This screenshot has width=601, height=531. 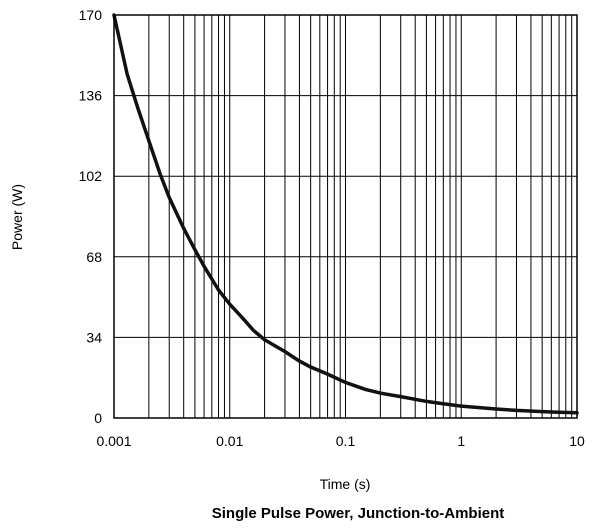 What do you see at coordinates (98, 418) in the screenshot?
I see `y-tick-label: 0` at bounding box center [98, 418].